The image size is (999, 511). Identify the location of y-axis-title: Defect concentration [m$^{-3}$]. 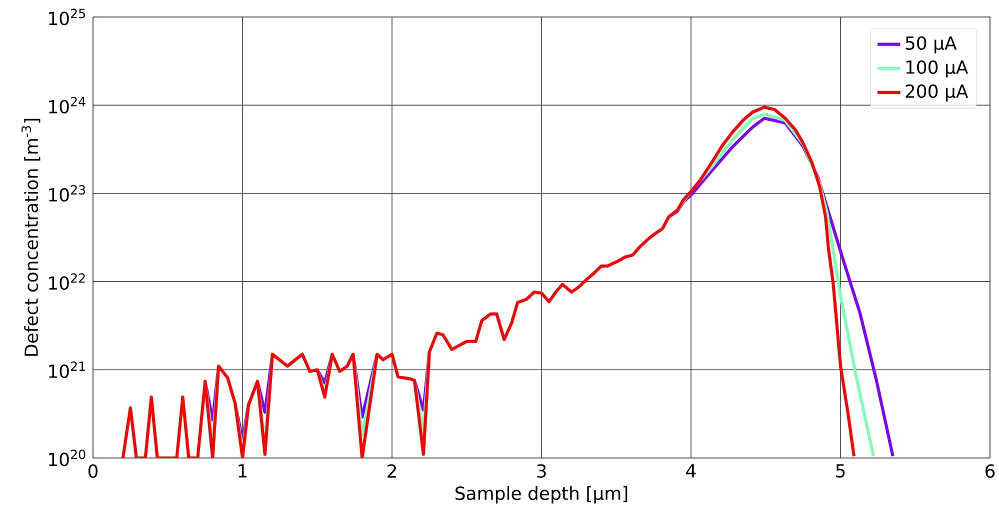
(30, 237).